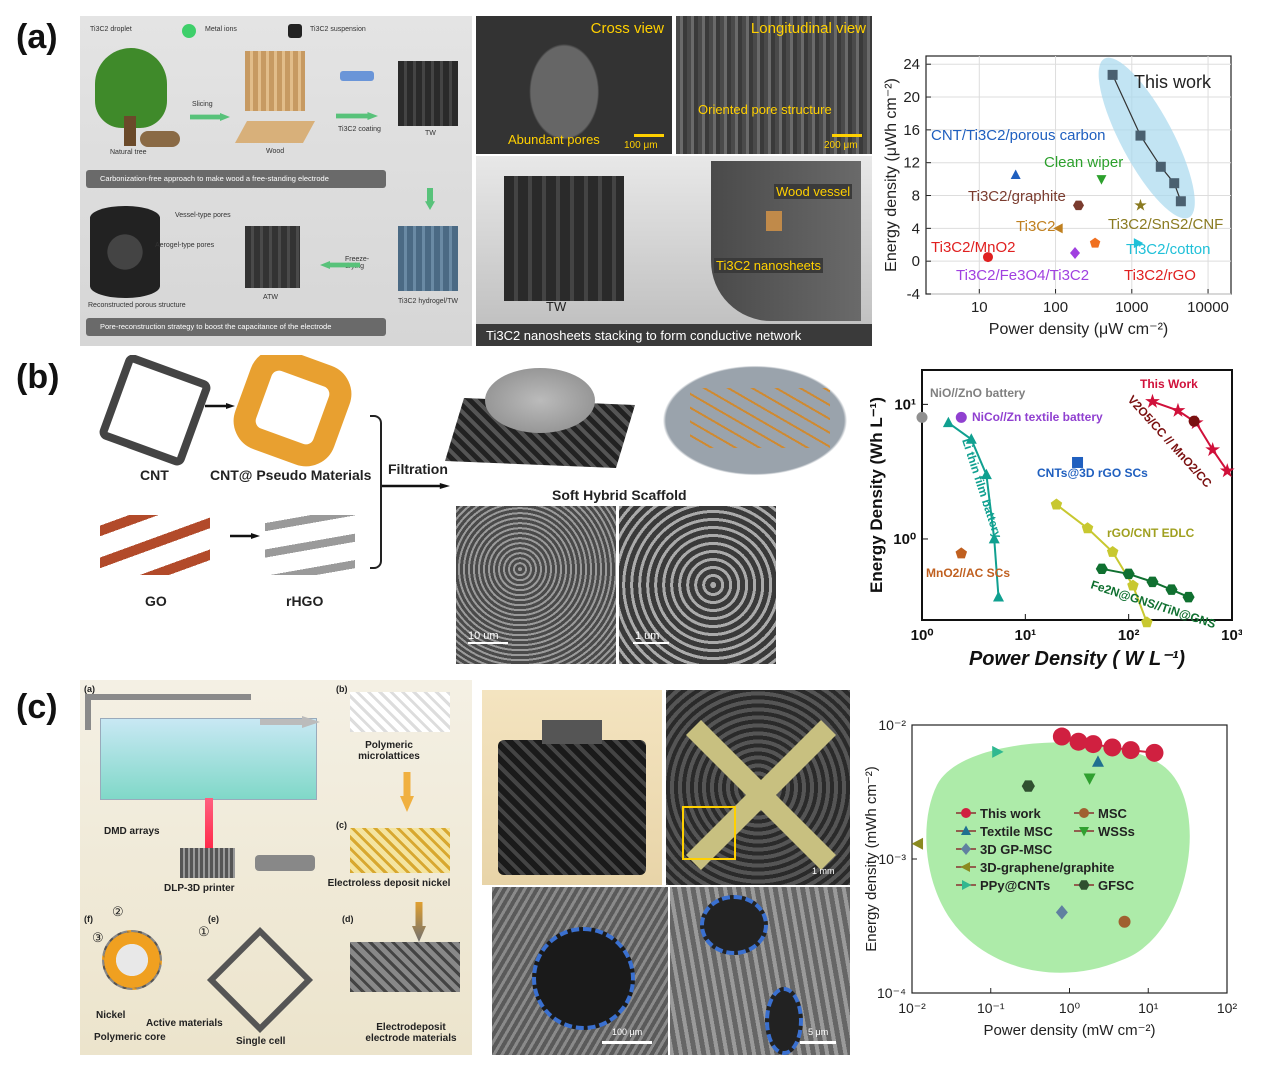  I want to click on point-textile-msc, so click(1097, 761).